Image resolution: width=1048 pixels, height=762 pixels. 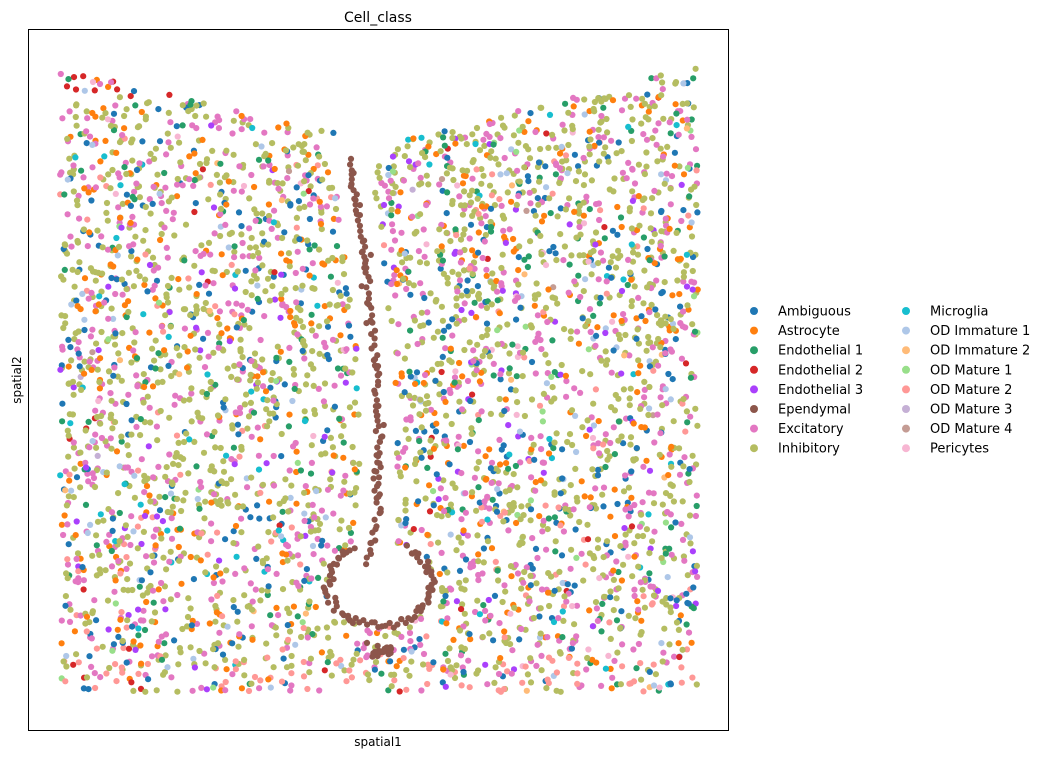 What do you see at coordinates (754, 330) in the screenshot?
I see `legend-marker` at bounding box center [754, 330].